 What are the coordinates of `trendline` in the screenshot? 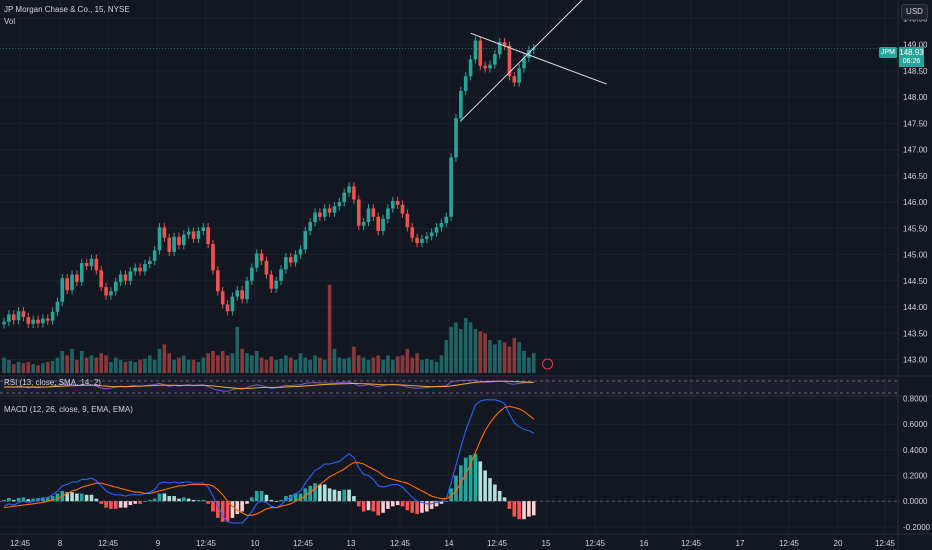 It's located at (521, 61).